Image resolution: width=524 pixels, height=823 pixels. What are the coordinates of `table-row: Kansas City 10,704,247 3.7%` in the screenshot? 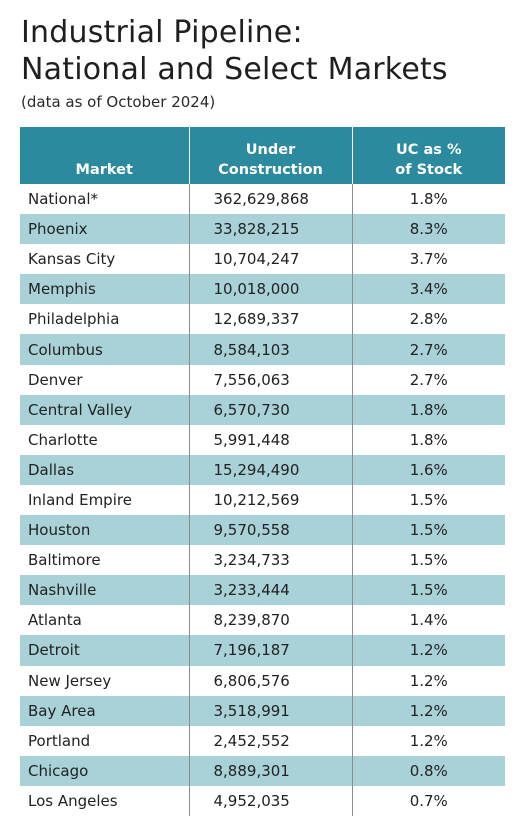 It's located at (262, 259).